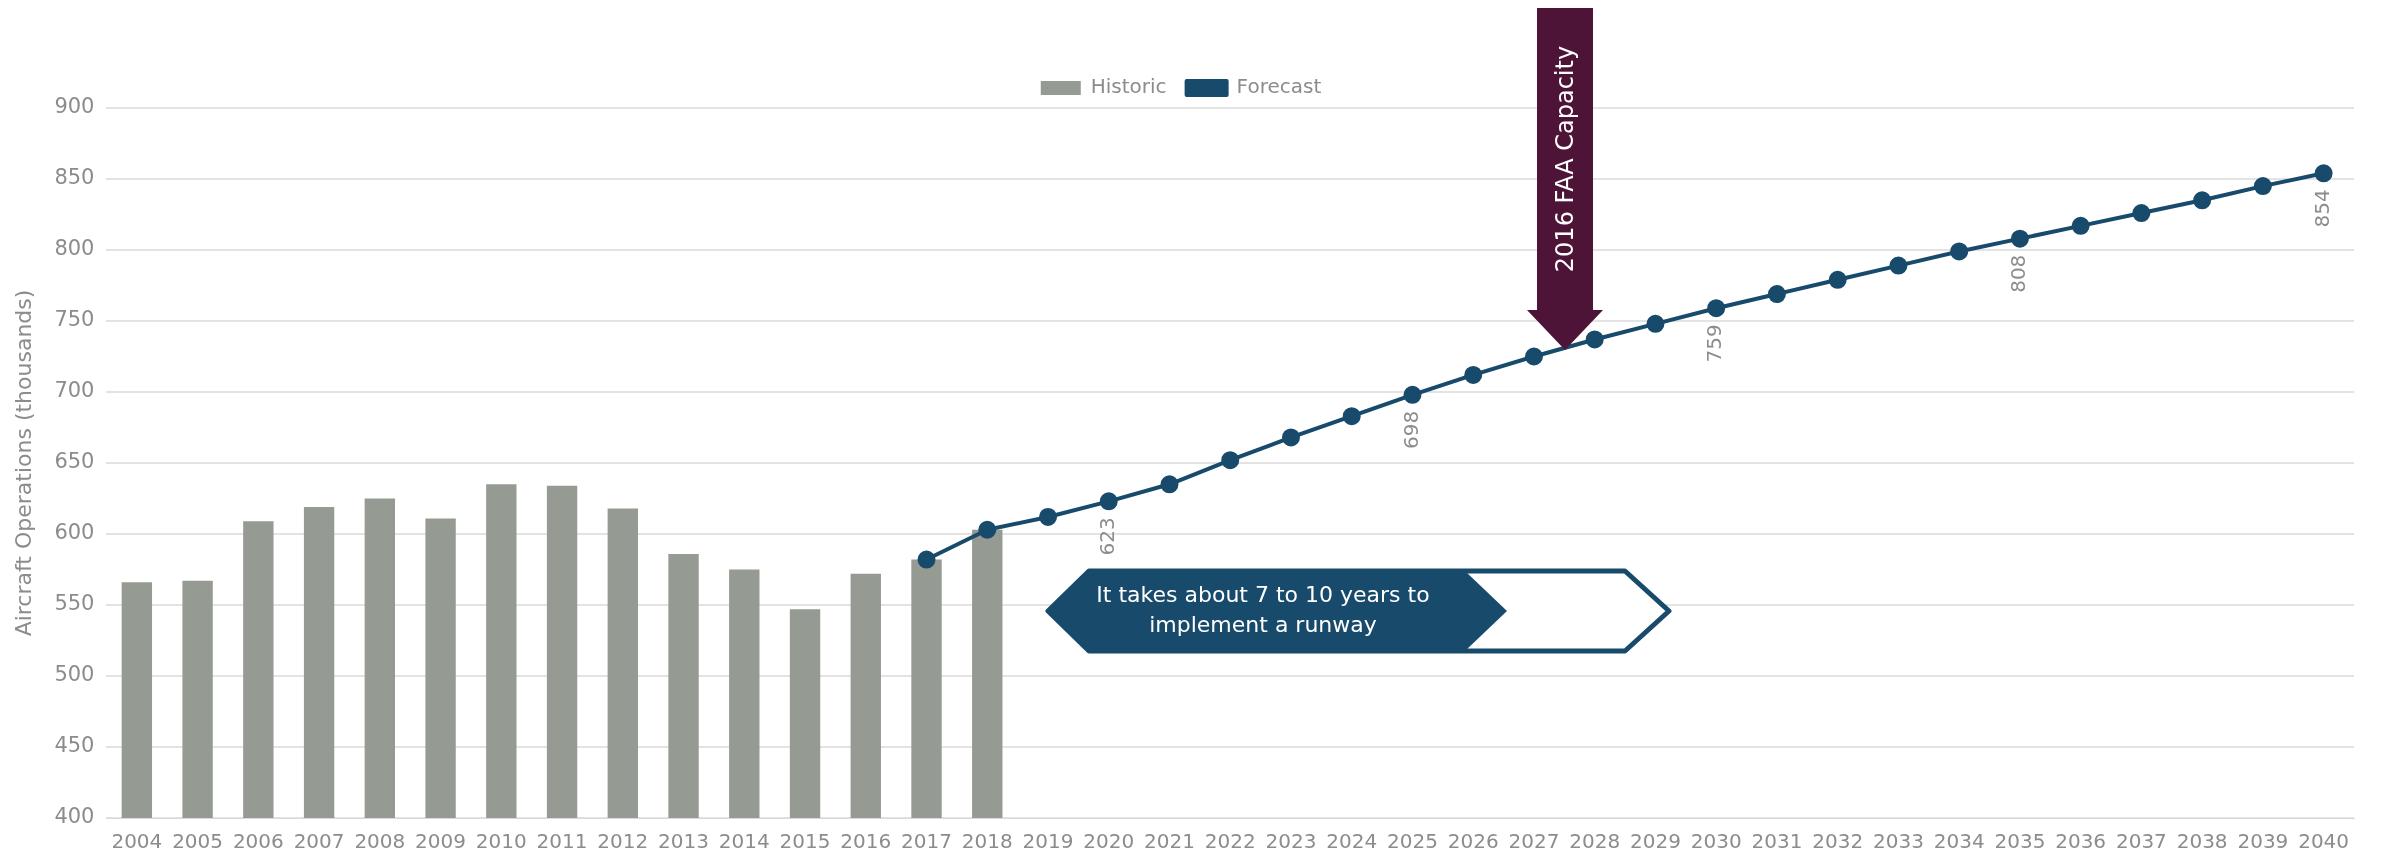 Image resolution: width=2382 pixels, height=863 pixels. What do you see at coordinates (926, 841) in the screenshot?
I see `x-tick-label: 2017` at bounding box center [926, 841].